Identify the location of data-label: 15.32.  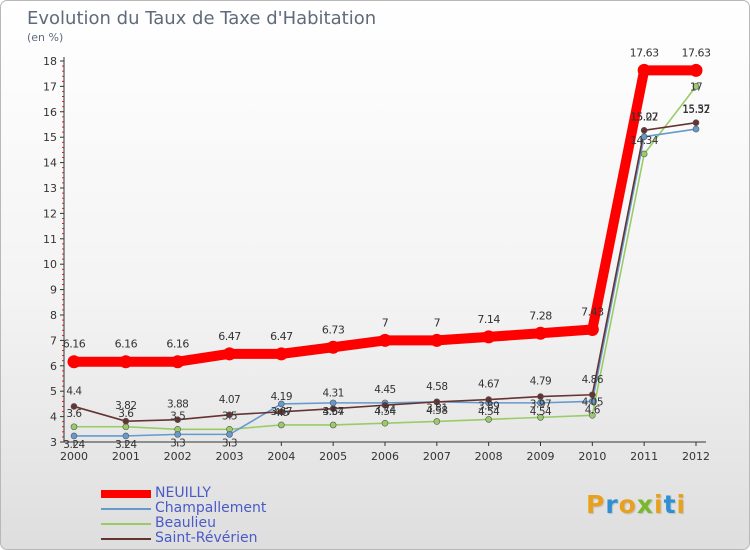
(696, 110).